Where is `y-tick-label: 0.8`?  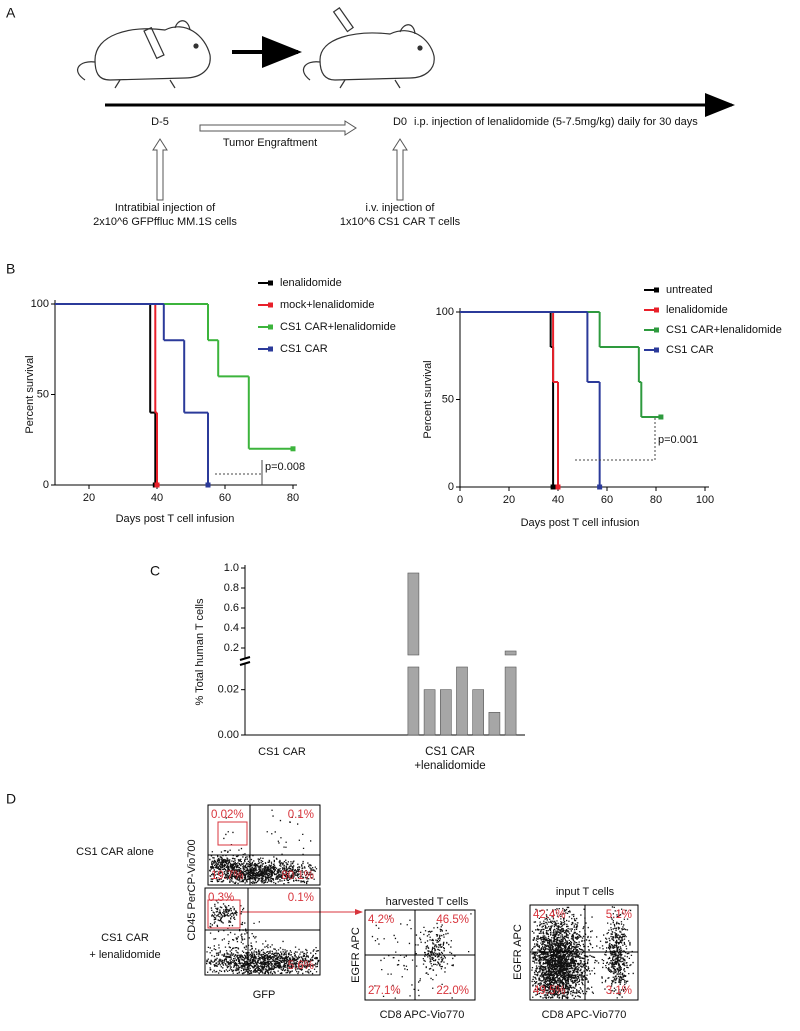 y-tick-label: 0.8 is located at coordinates (231, 588).